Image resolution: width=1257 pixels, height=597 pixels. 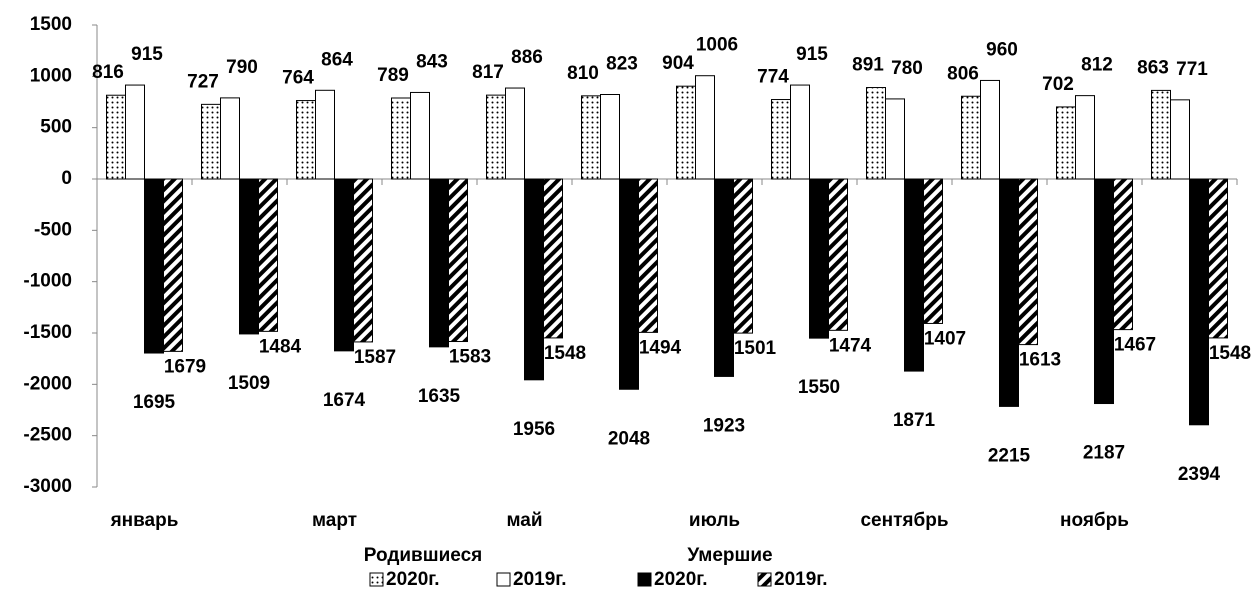 I want to click on y-tick-label: 0, so click(x=66, y=178).